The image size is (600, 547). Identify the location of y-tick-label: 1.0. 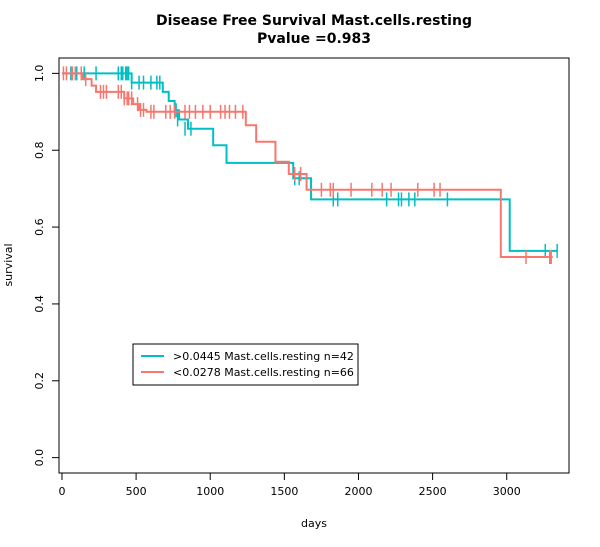
(39, 74).